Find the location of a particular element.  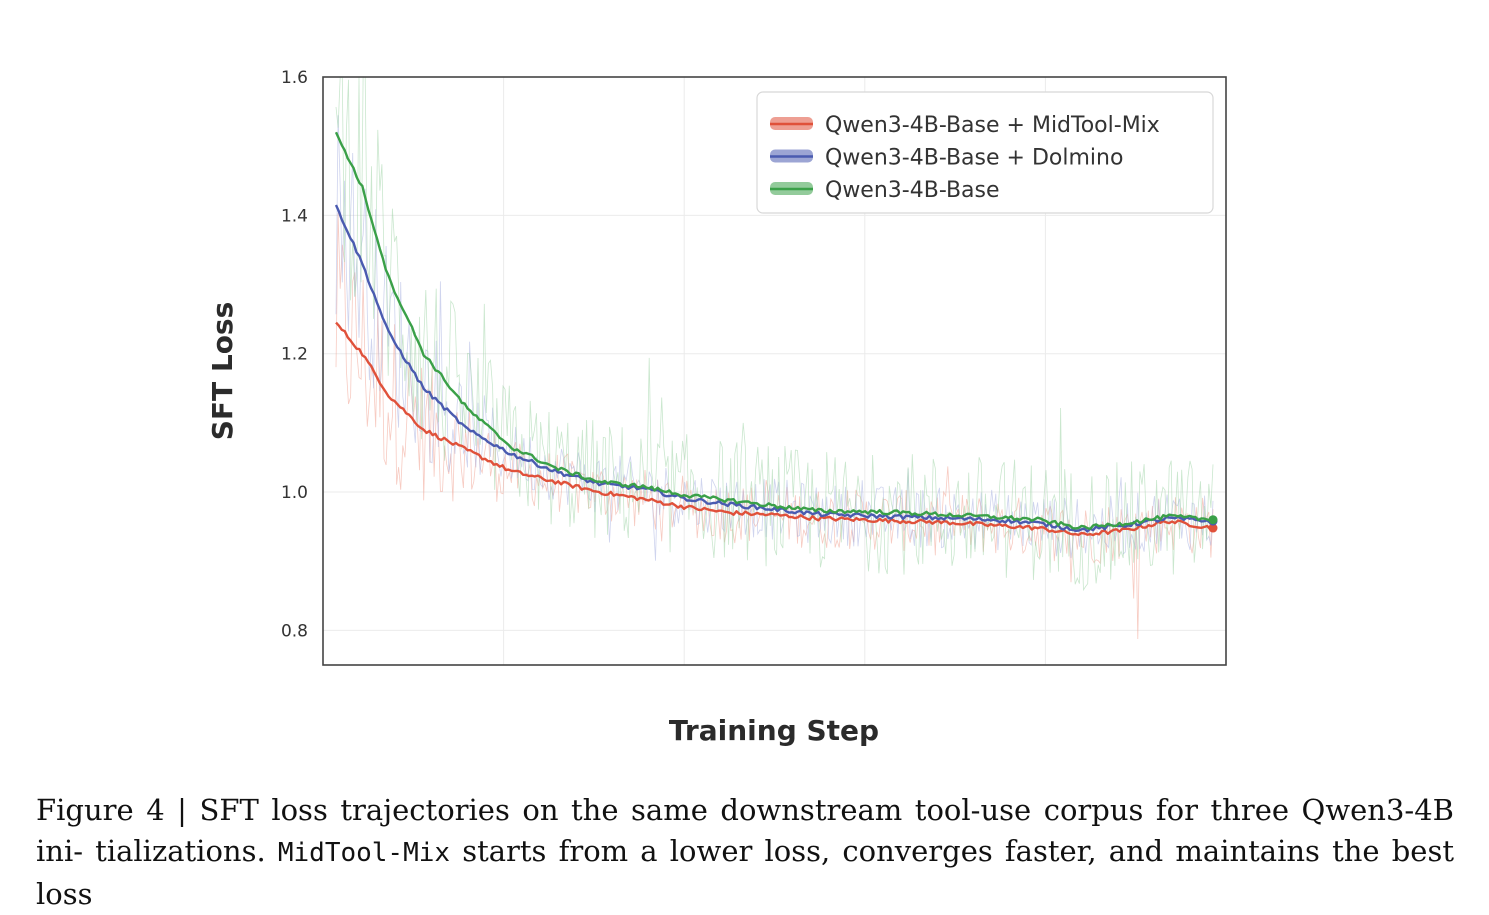

legend-box is located at coordinates (985, 152).